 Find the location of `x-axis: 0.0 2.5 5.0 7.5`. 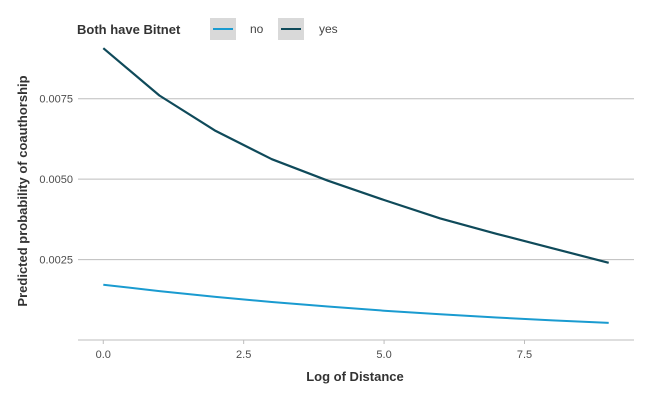

x-axis: 0.0 2.5 5.0 7.5 is located at coordinates (356, 350).